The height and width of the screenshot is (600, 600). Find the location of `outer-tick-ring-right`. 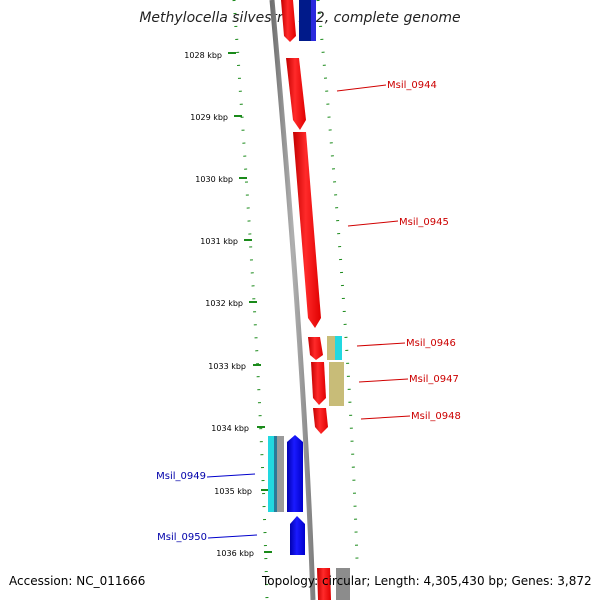

outer-tick-ring-right is located at coordinates (337, 280).